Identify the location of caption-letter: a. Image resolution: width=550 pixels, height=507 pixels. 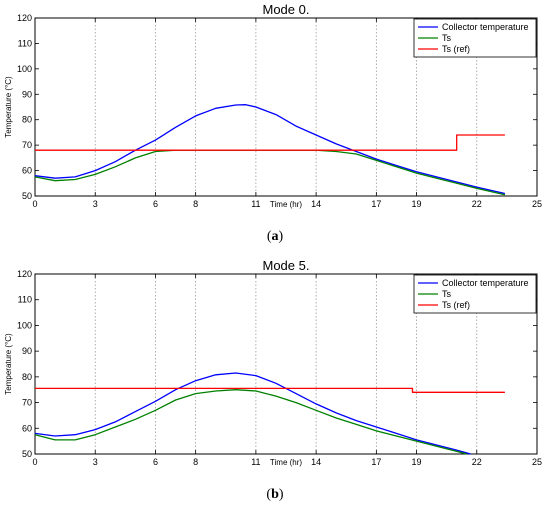
(275, 236).